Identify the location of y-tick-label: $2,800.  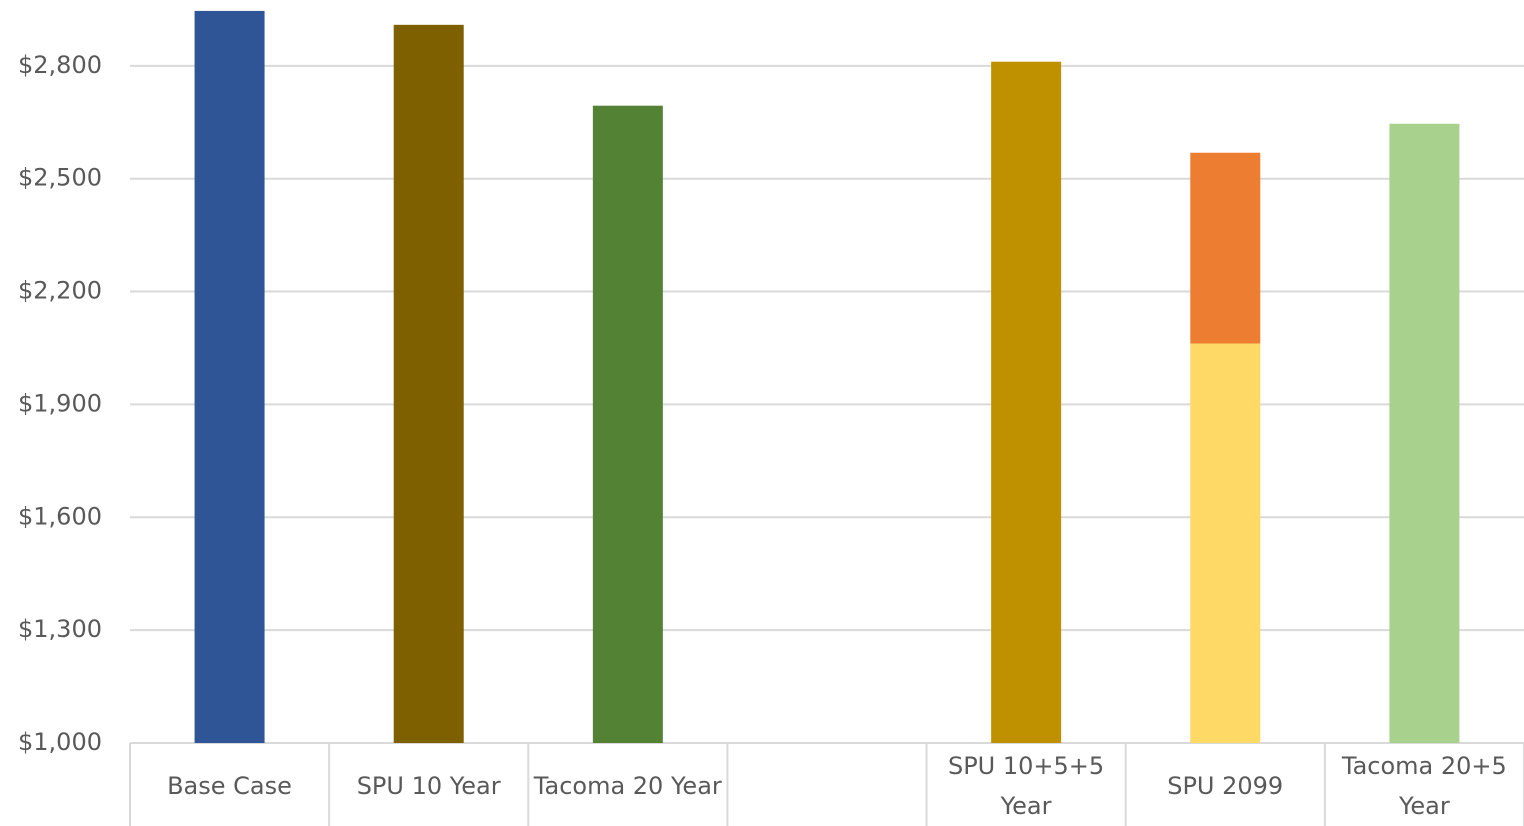
(60, 65).